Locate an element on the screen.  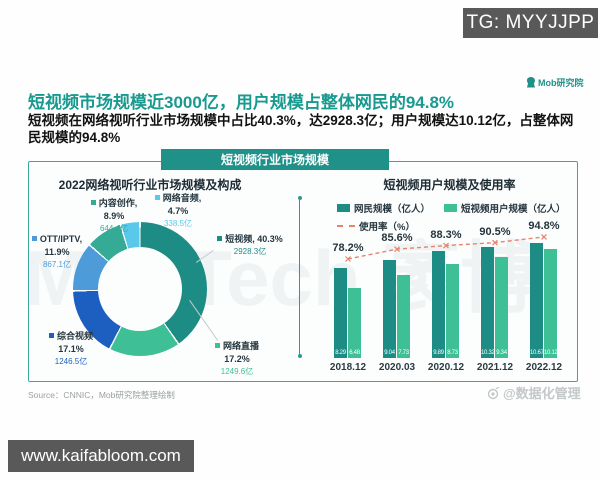
bar-value-label: 7.73 is located at coordinates (403, 353).